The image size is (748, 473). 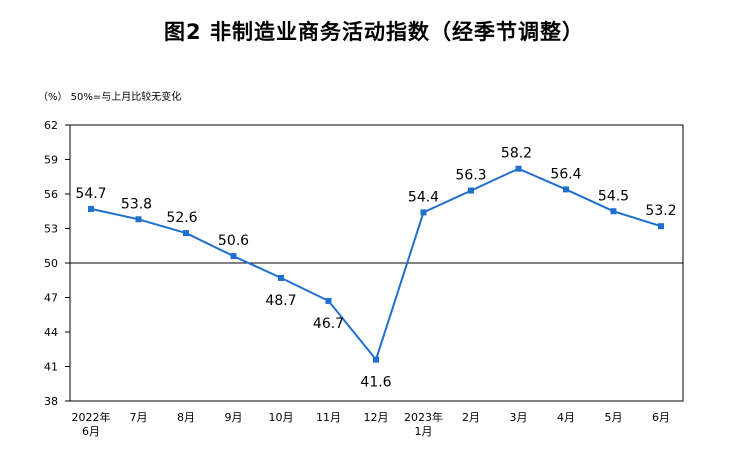 I want to click on data-label: 56.4, so click(x=565, y=174).